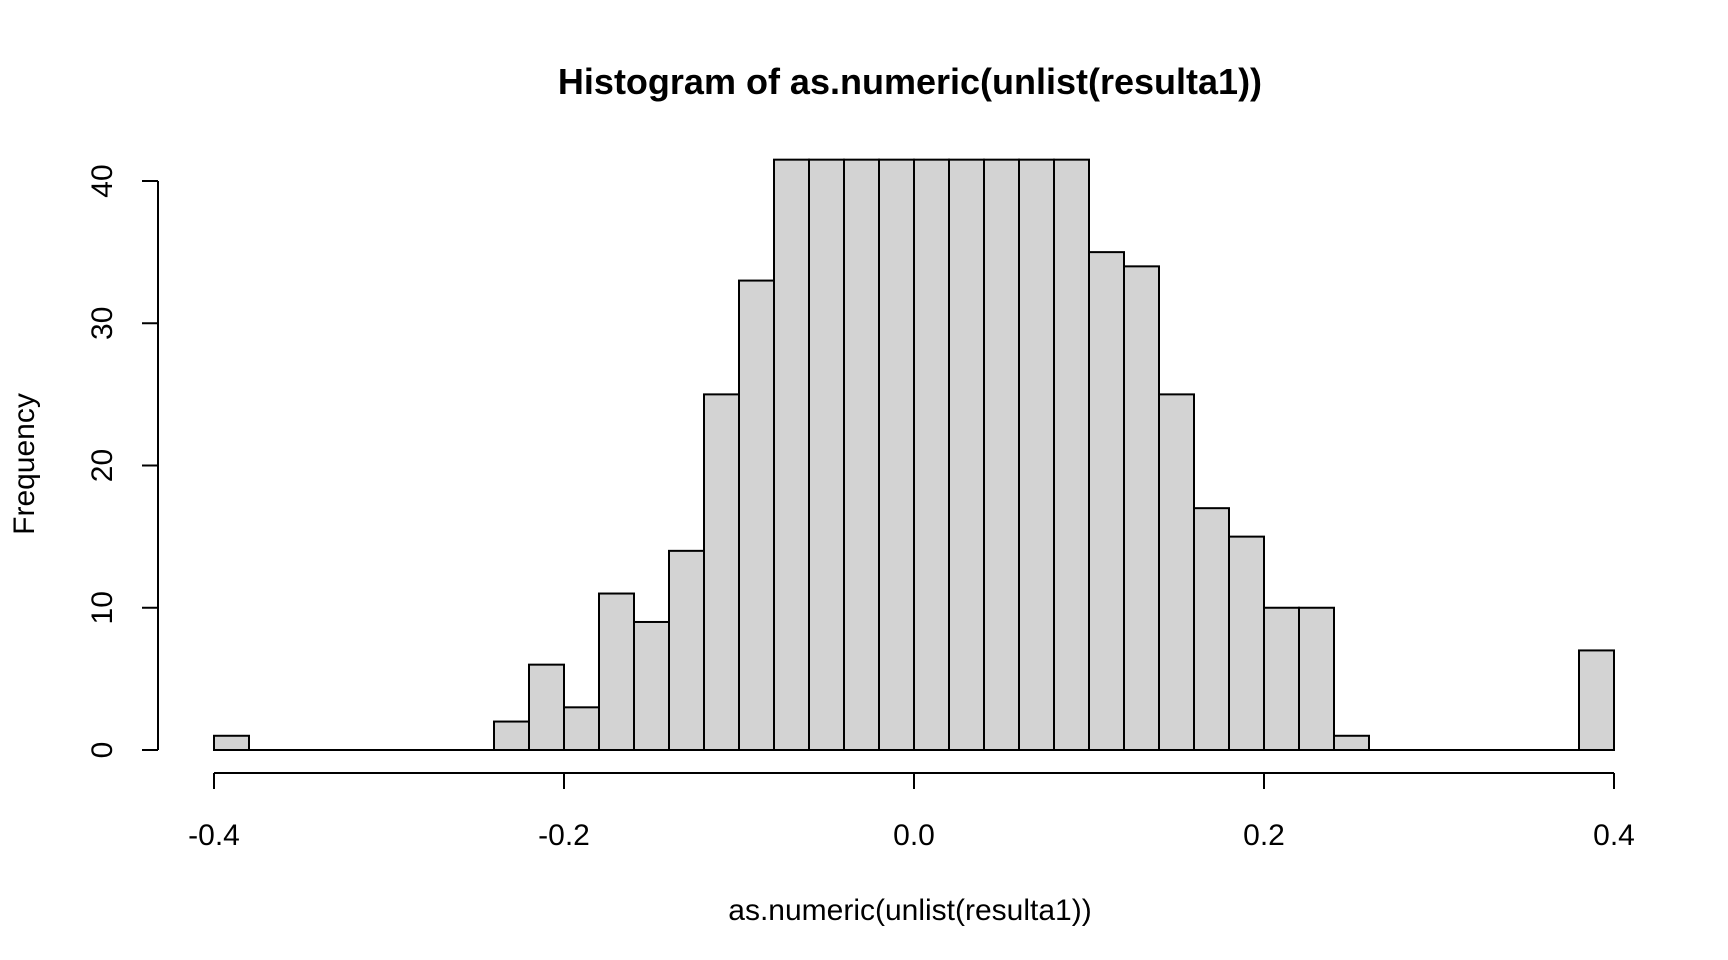 The width and height of the screenshot is (1728, 960). Describe the element at coordinates (24, 464) in the screenshot. I see `y-axis-label: Frequency` at that location.